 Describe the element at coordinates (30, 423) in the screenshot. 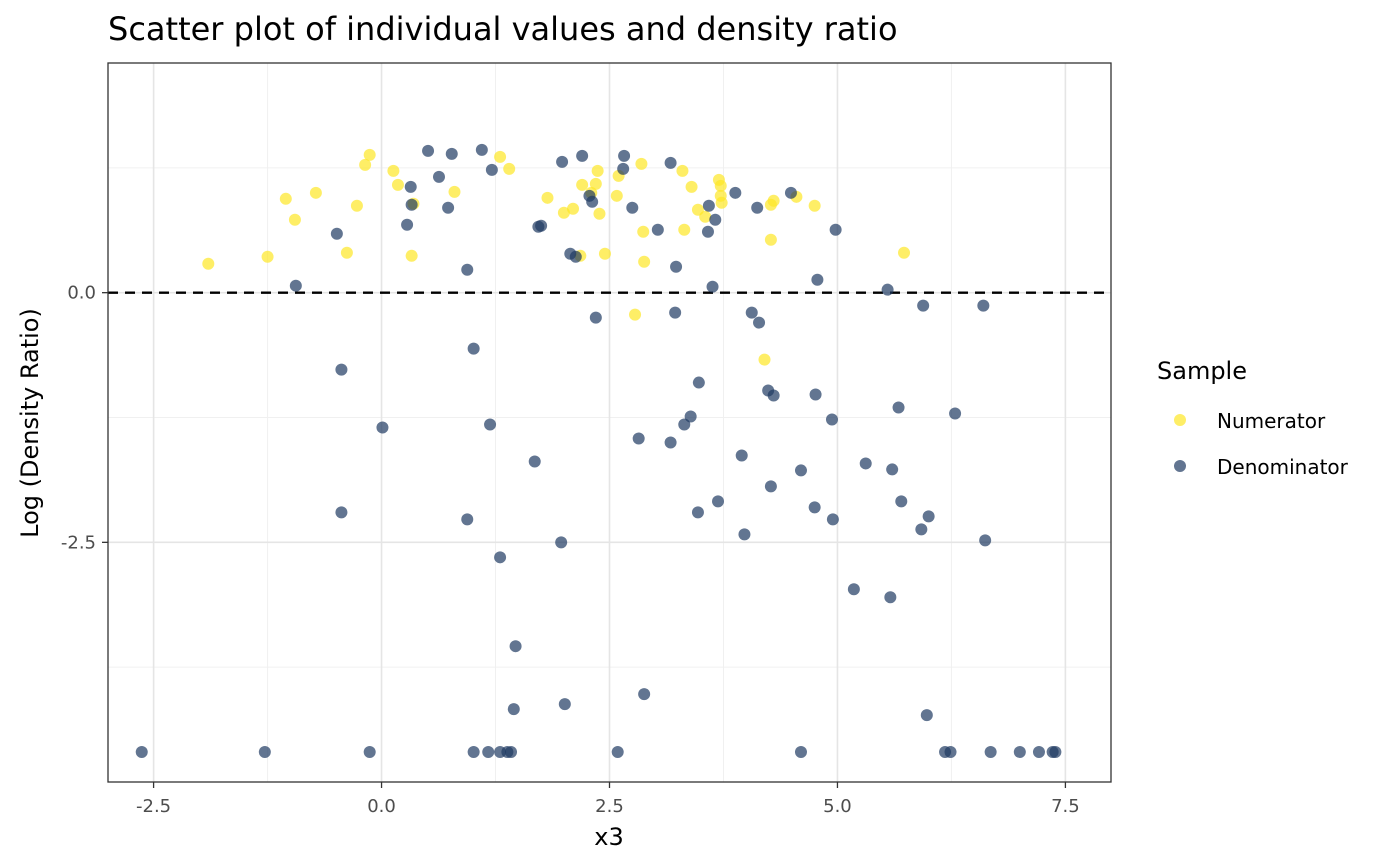

I see `y-axis-title: Log (Density Ratio)` at that location.